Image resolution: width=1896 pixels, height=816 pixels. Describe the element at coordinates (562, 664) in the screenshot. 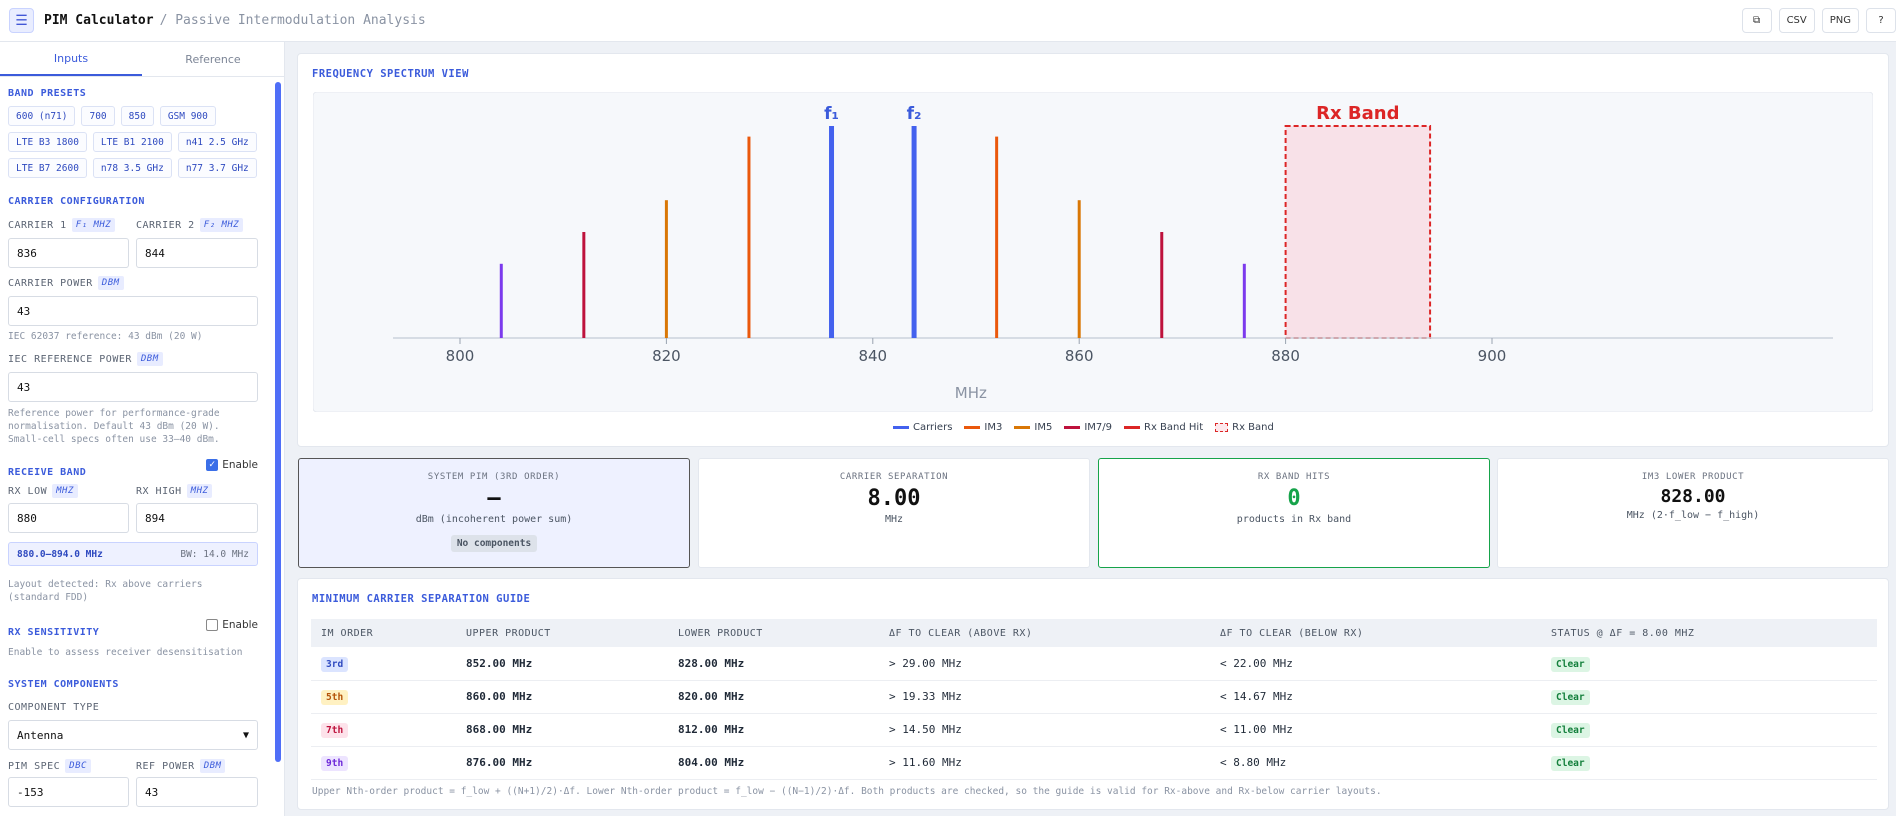

I see `table-cell: 852.00 MHz` at that location.